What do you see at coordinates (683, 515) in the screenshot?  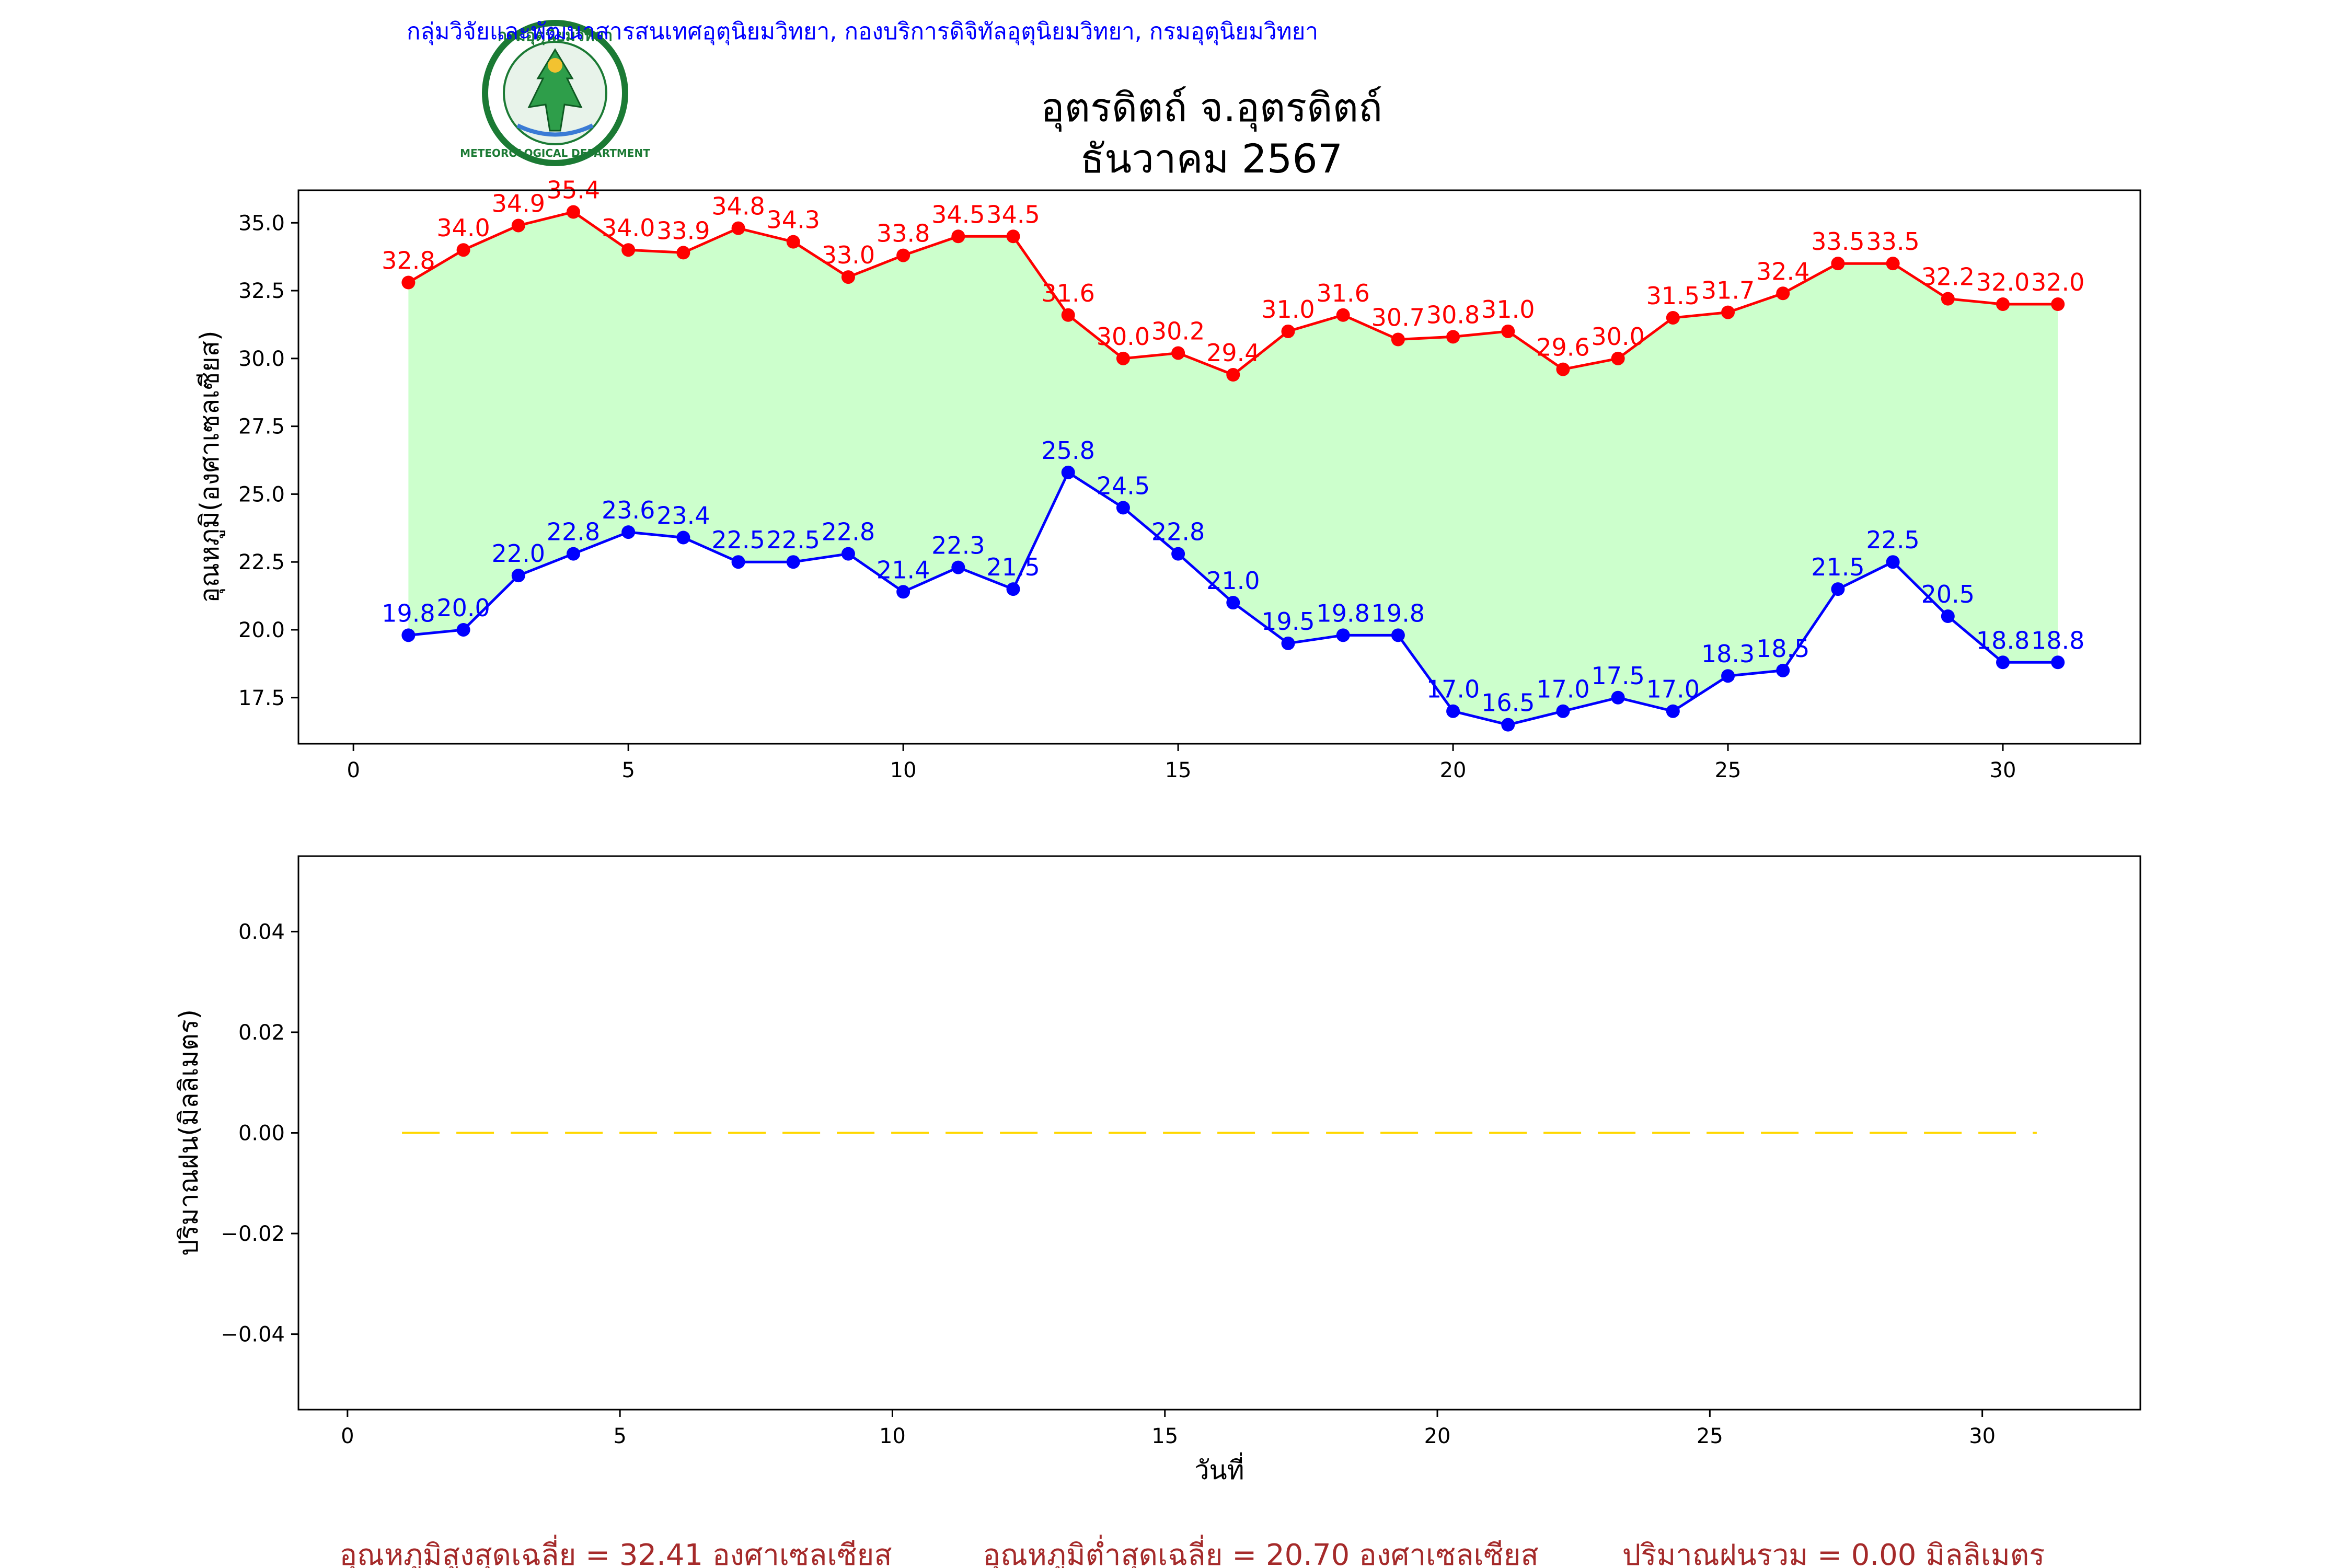 I see `min-temperature-data-label: 23.4` at bounding box center [683, 515].